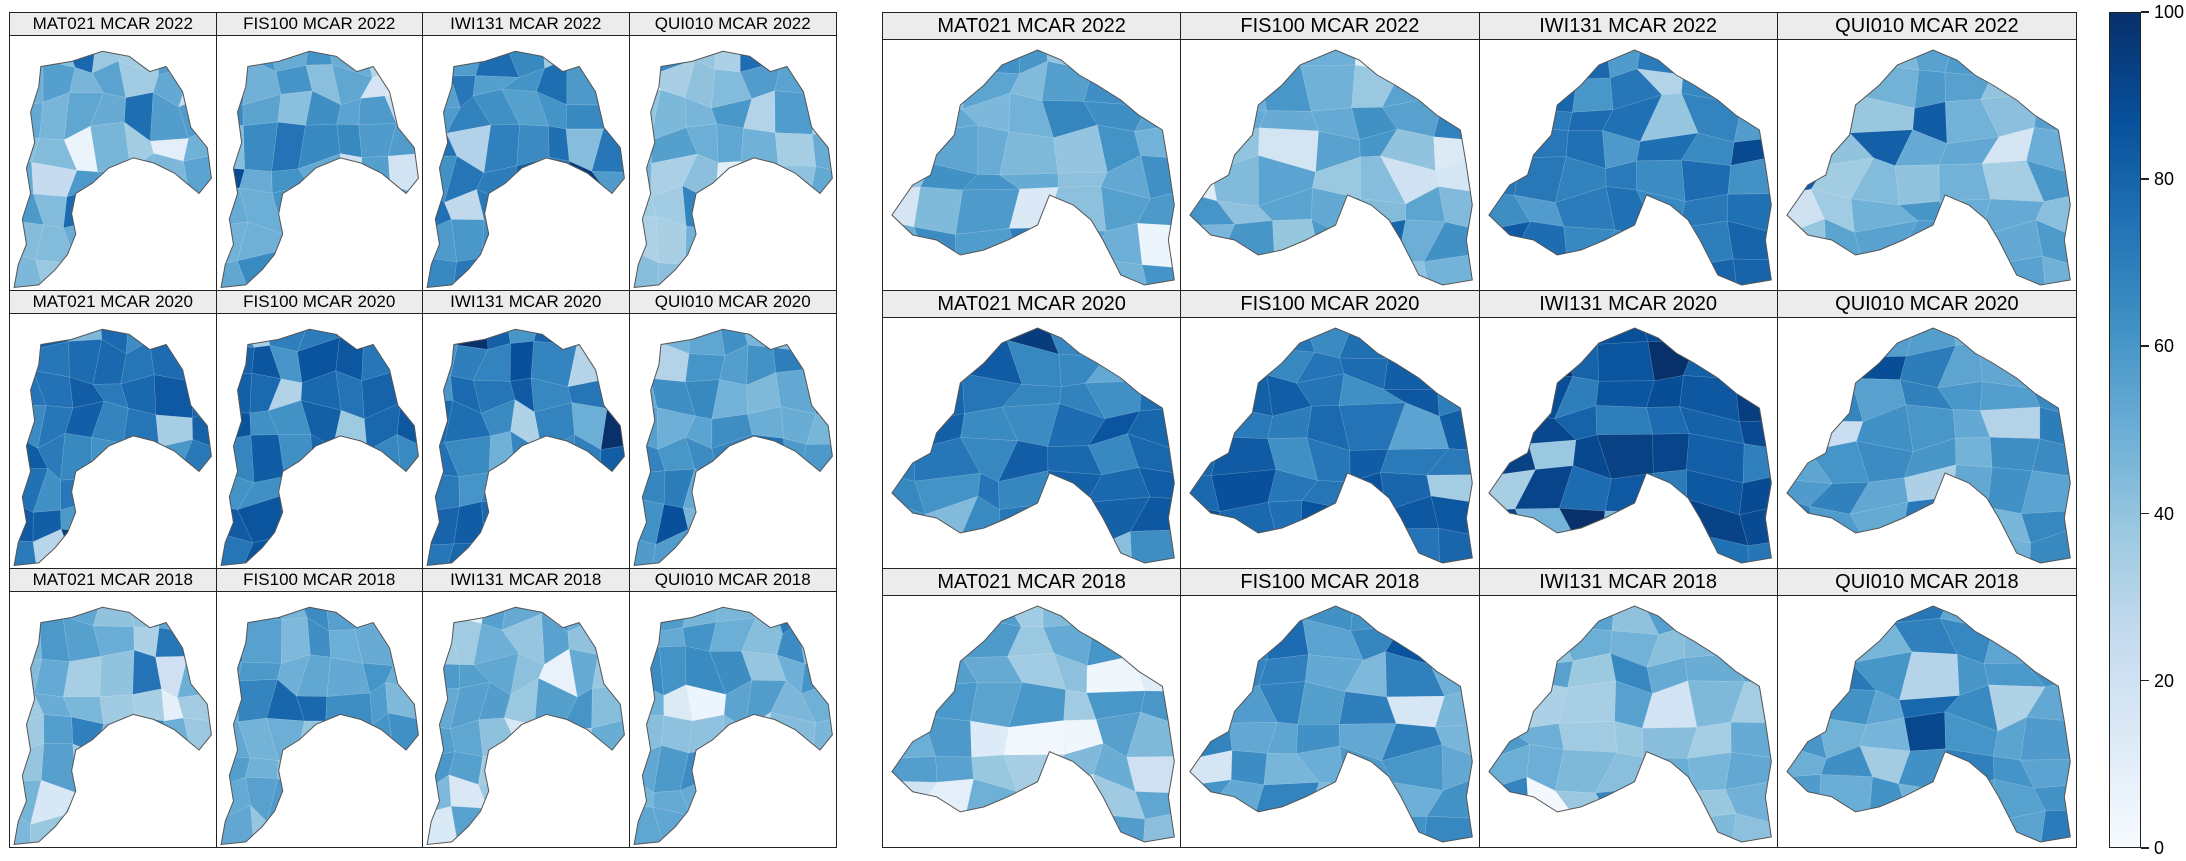 This screenshot has height=861, width=2186. Describe the element at coordinates (1032, 152) in the screenshot. I see `map-panel: MAT021 MCAR 2022` at that location.